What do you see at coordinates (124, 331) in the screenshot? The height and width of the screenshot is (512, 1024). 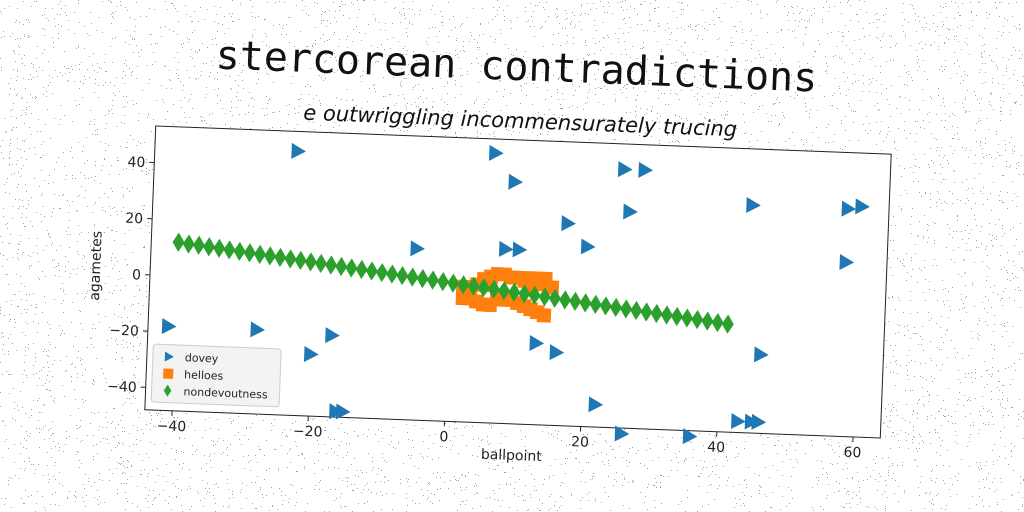 I see `y-tick-label: −20` at bounding box center [124, 331].